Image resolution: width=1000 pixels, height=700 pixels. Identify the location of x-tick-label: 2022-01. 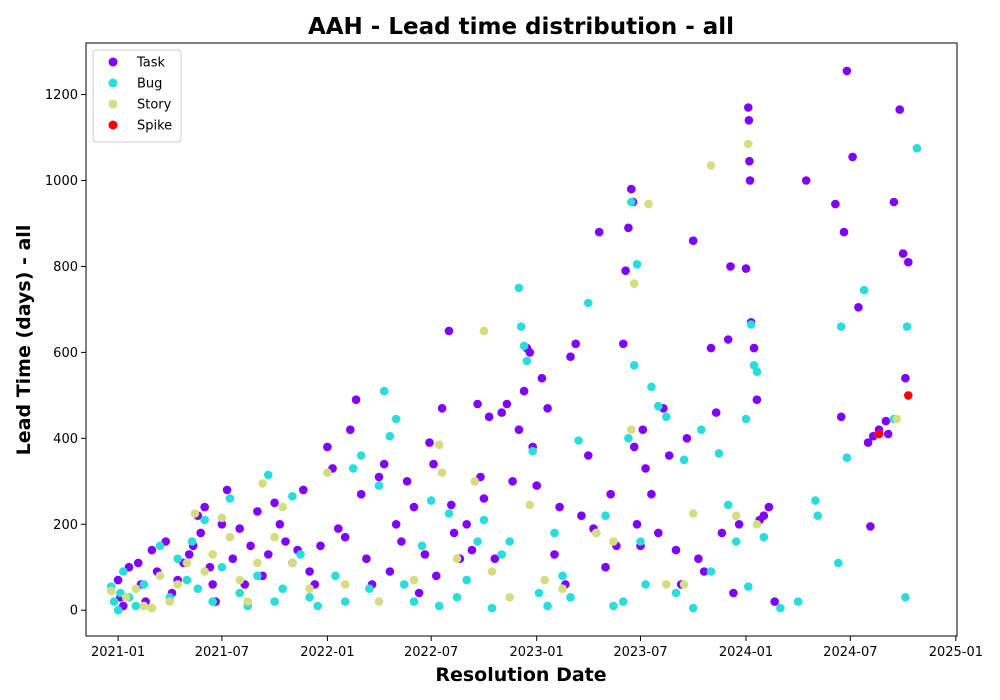
(327, 652).